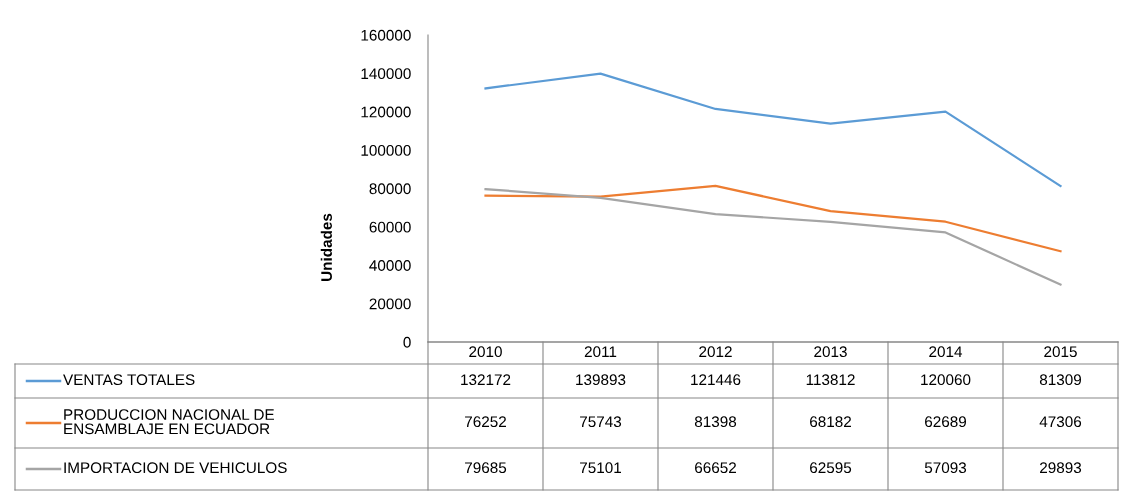 The image size is (1129, 495). I want to click on y-axis-title: Unidades, so click(326, 247).